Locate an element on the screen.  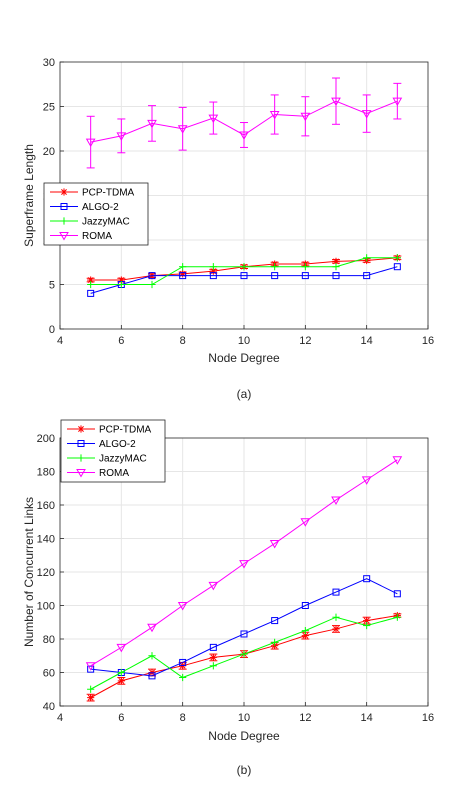
y-axis-label: Number of Concurrent Links is located at coordinates (29, 572).